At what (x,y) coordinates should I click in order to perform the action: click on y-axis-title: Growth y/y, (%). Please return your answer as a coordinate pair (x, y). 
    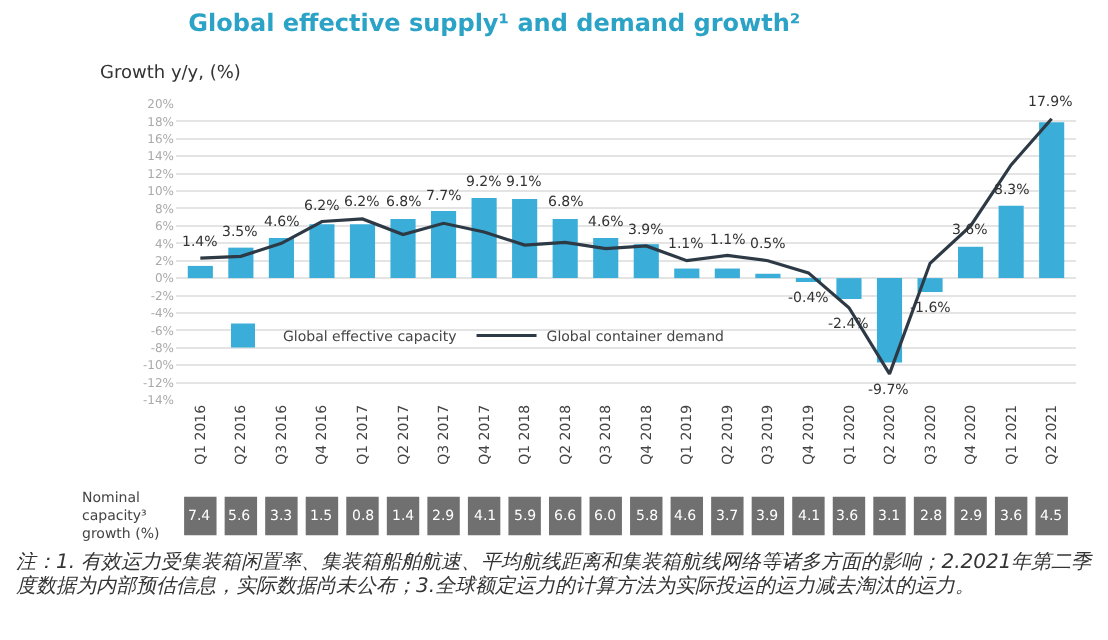
    Looking at the image, I should click on (170, 74).